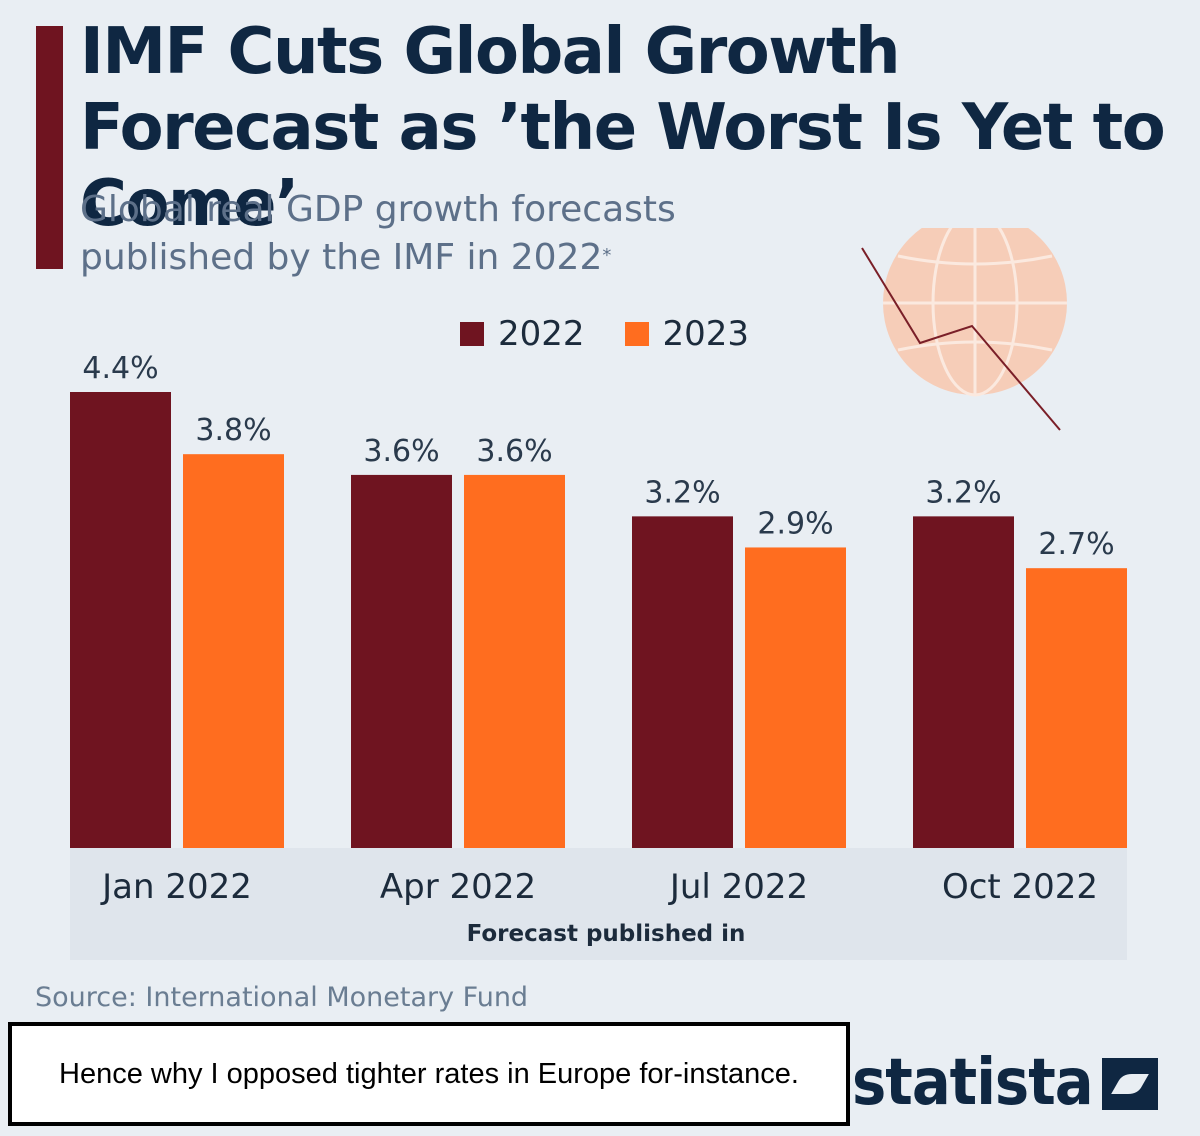 The width and height of the screenshot is (1200, 1136). I want to click on data-label-2022-1: 3.6%, so click(401, 451).